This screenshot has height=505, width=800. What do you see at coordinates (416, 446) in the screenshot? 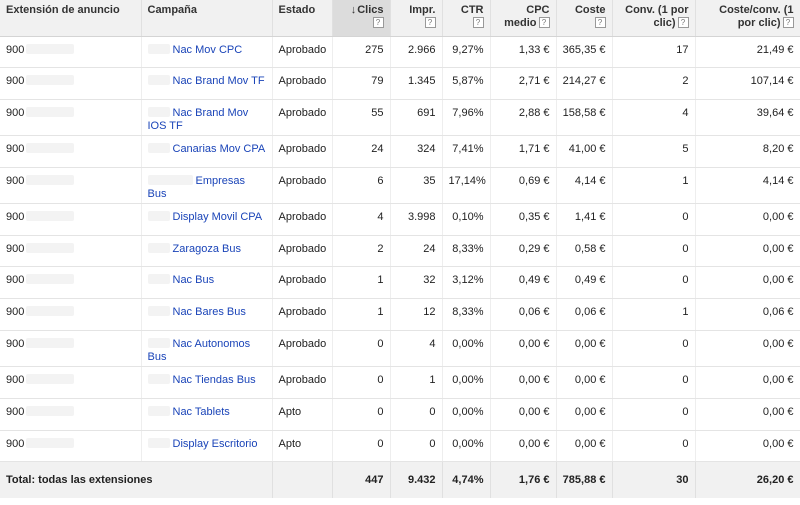
I see `impressions-cell: 0` at bounding box center [416, 446].